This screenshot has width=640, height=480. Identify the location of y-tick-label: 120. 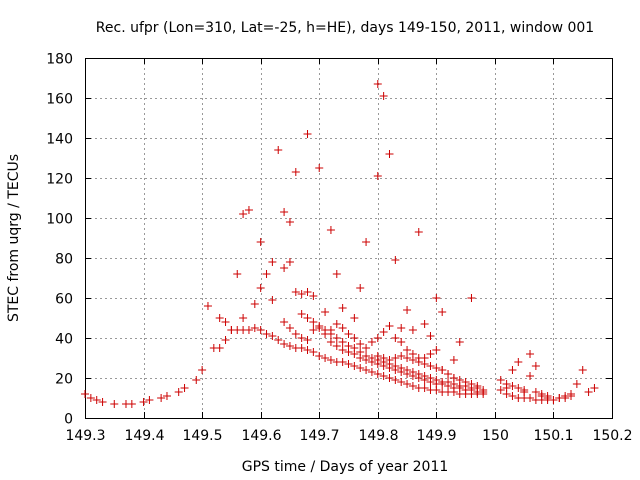
(59, 180).